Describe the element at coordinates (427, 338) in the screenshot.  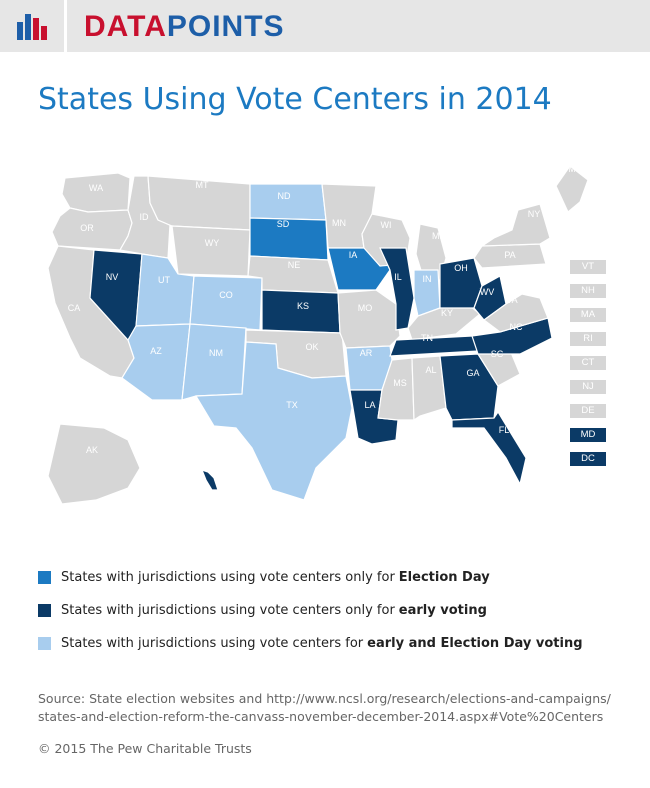
I see `state-label-tn: TN` at that location.